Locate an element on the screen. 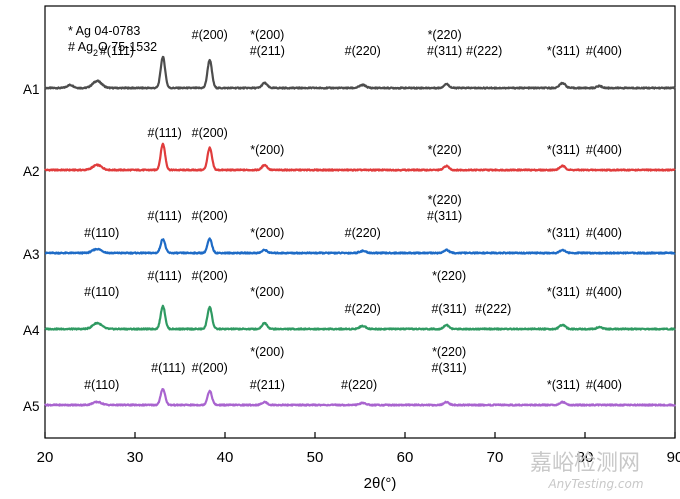 The image size is (680, 499). series-line-a4 is located at coordinates (360, 317).